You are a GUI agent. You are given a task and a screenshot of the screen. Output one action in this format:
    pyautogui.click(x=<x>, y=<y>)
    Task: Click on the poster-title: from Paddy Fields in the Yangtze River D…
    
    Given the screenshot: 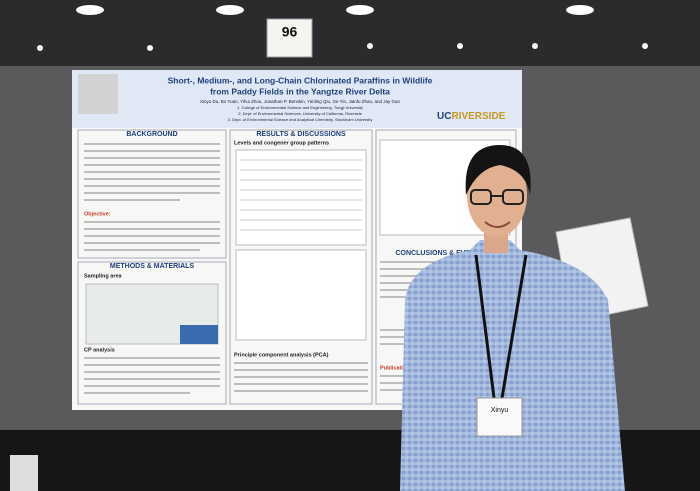 What is the action you would take?
    pyautogui.click(x=300, y=91)
    